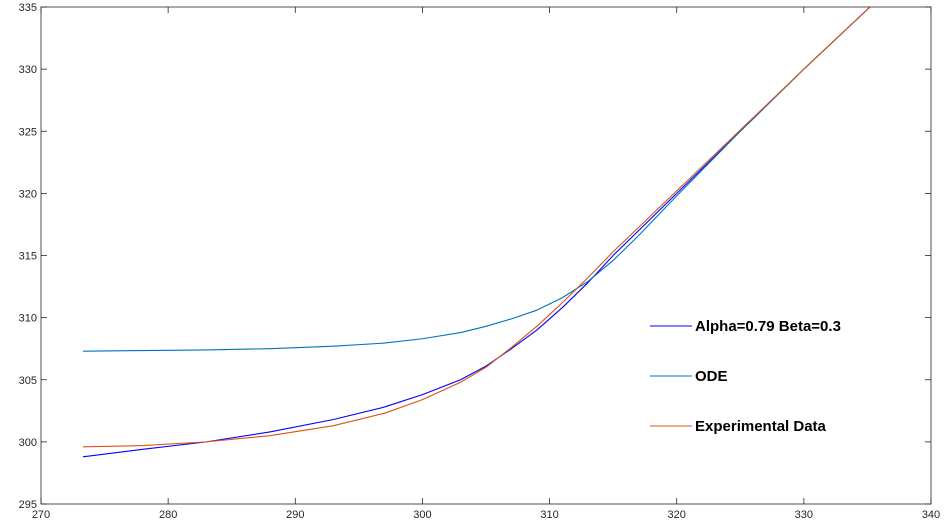 This screenshot has width=944, height=524. Describe the element at coordinates (28, 319) in the screenshot. I see `y-tick-label: 310` at that location.